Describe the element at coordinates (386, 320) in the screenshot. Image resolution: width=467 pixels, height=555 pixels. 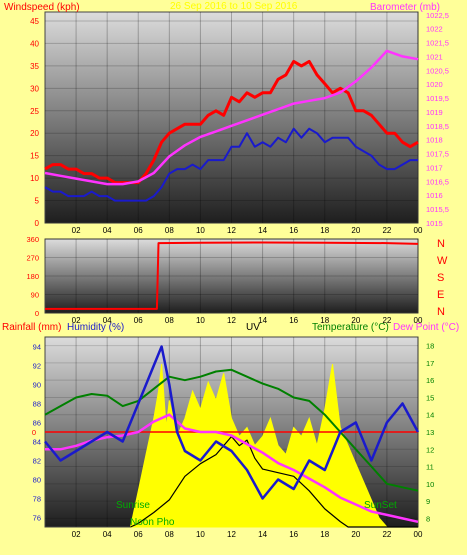
I see `direction-xtick-label: 22` at that location.